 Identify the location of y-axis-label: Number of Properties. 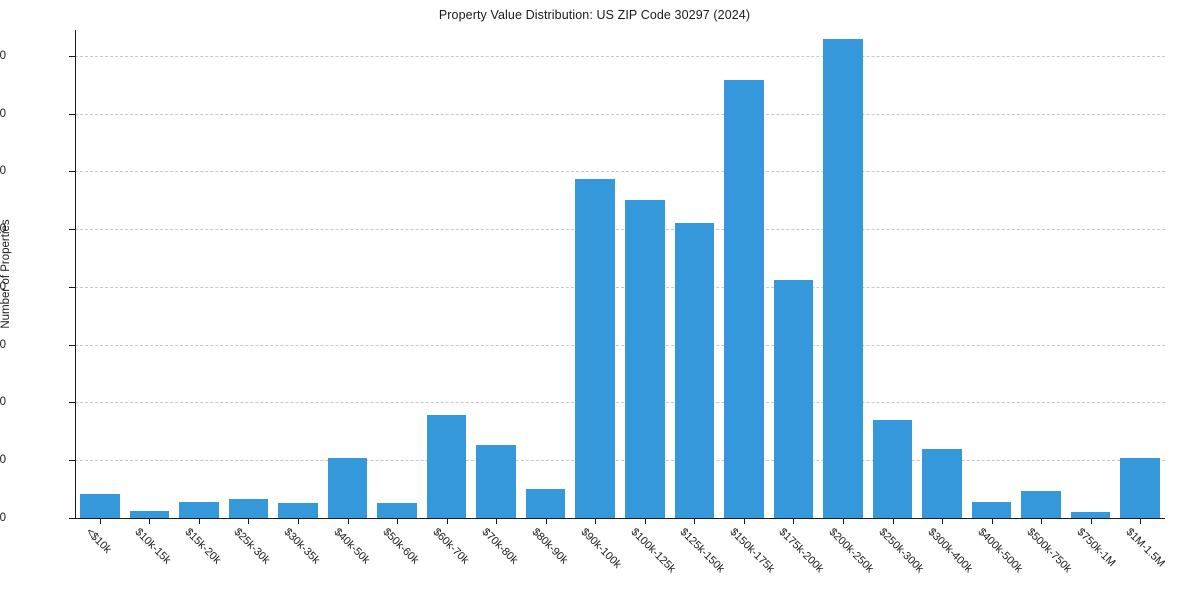
(6, 274).